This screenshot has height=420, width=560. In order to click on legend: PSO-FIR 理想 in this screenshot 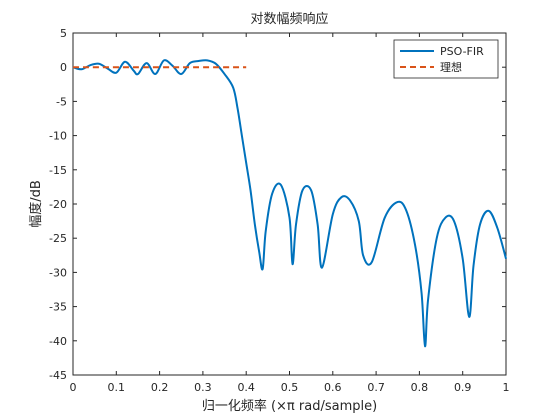, I will do `click(446, 59)`.